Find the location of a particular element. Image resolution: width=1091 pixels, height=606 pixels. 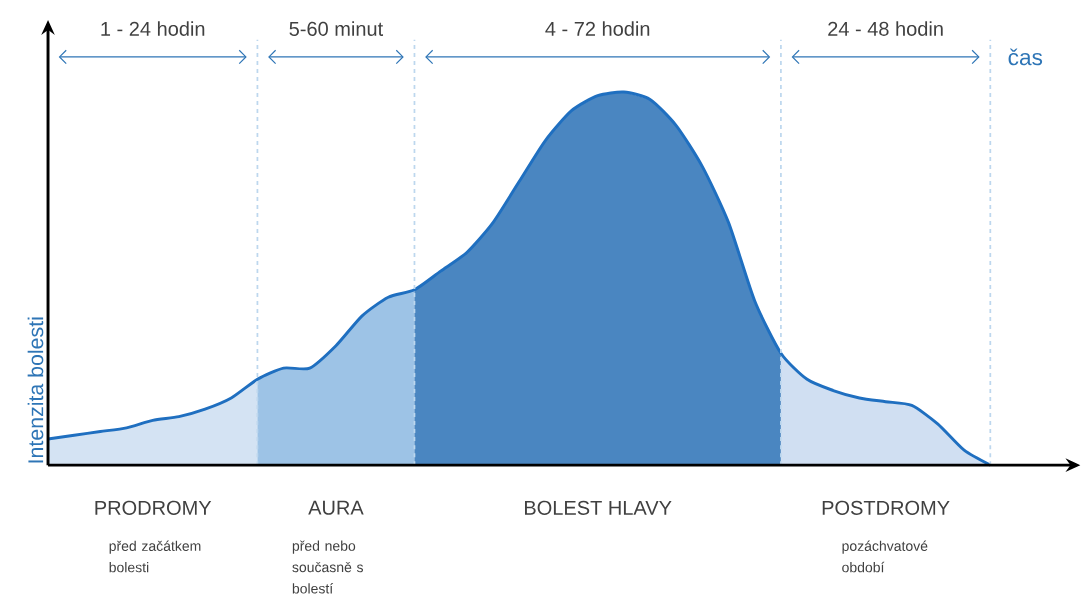

y-axis-title: Intenzita bolesti is located at coordinates (35, 390).